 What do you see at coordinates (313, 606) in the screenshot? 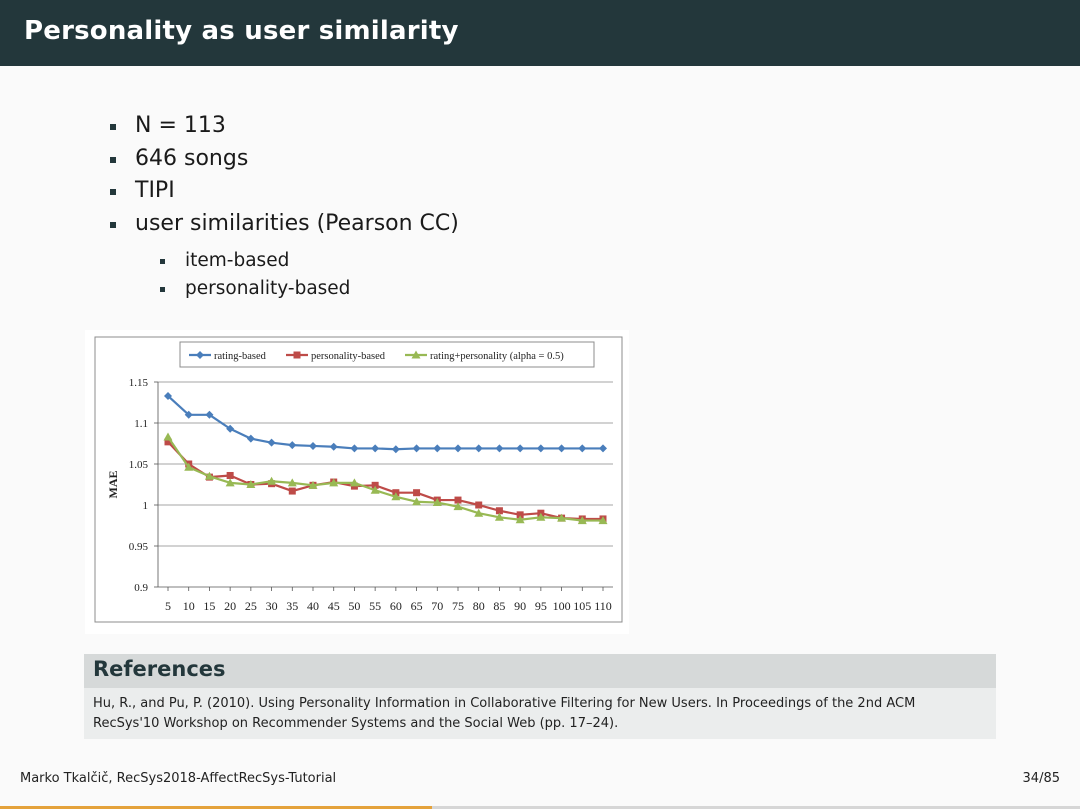
I see `x-tick-label: 40` at bounding box center [313, 606].